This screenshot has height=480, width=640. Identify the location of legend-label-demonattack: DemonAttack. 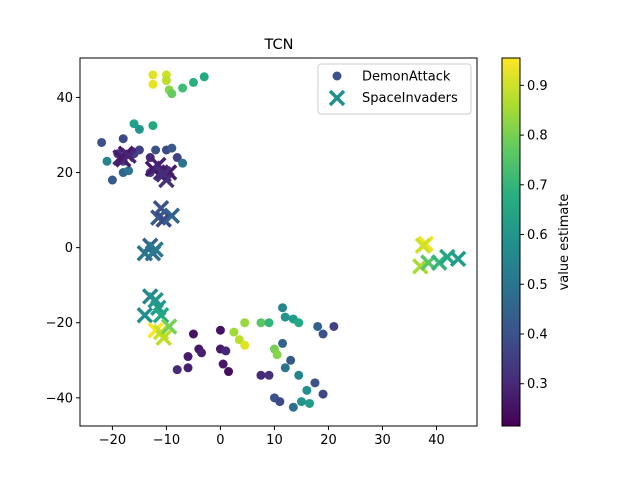
(406, 77).